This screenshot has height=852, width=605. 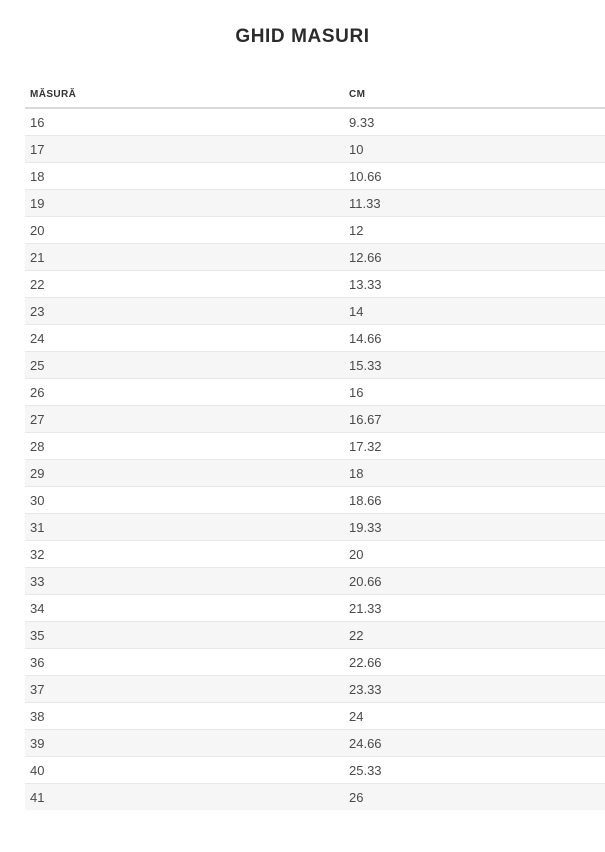 What do you see at coordinates (315, 716) in the screenshot?
I see `table-row: 38 24` at bounding box center [315, 716].